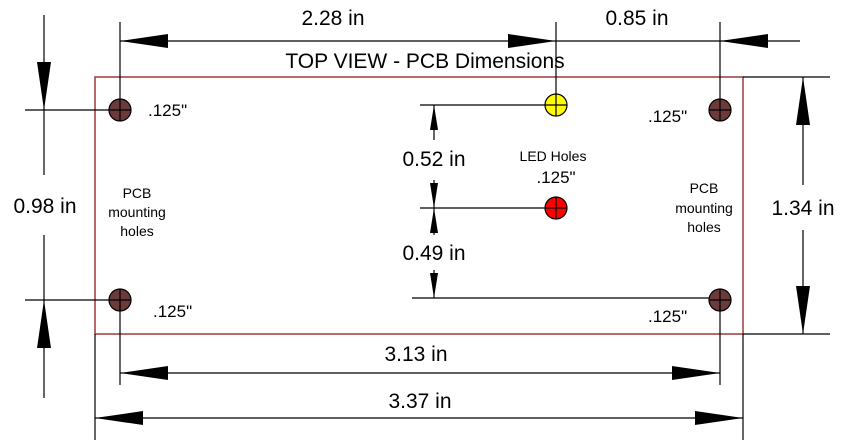 The width and height of the screenshot is (846, 443). Describe the element at coordinates (136, 231) in the screenshot. I see `mounting-note-left-line: holes` at that location.